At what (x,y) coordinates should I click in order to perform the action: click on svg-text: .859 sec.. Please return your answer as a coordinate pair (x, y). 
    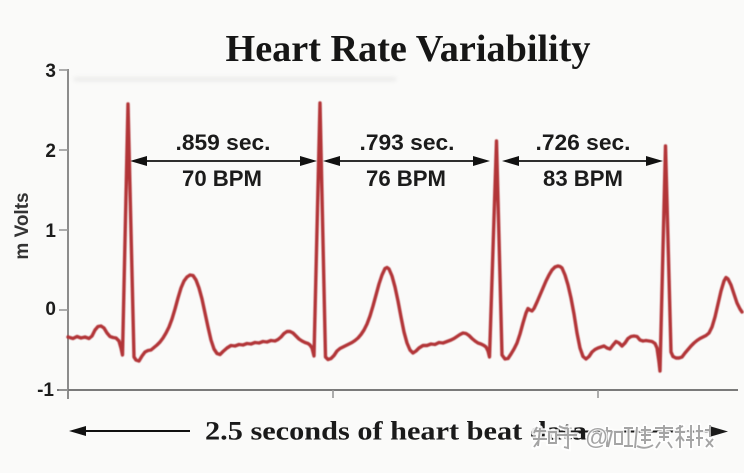
    Looking at the image, I should click on (223, 142).